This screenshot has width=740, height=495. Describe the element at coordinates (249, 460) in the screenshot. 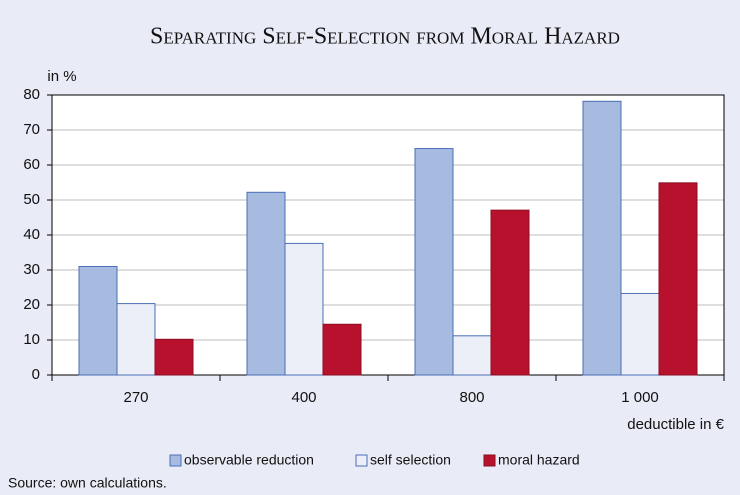

I see `legend-label: observable reduction` at that location.